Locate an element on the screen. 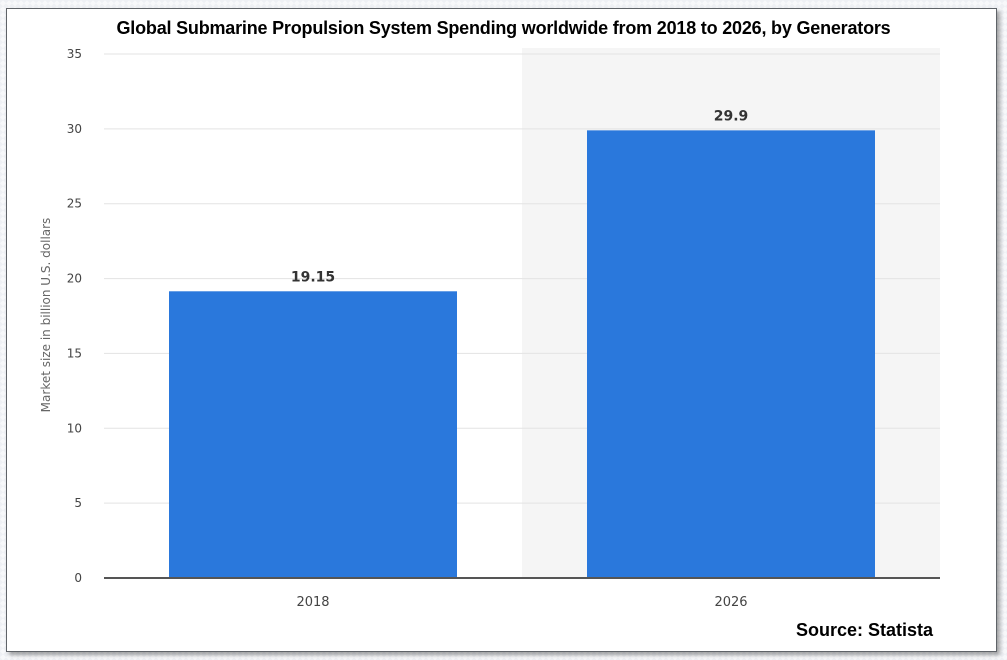 The width and height of the screenshot is (1007, 660). data-label: 19.15 is located at coordinates (313, 277).